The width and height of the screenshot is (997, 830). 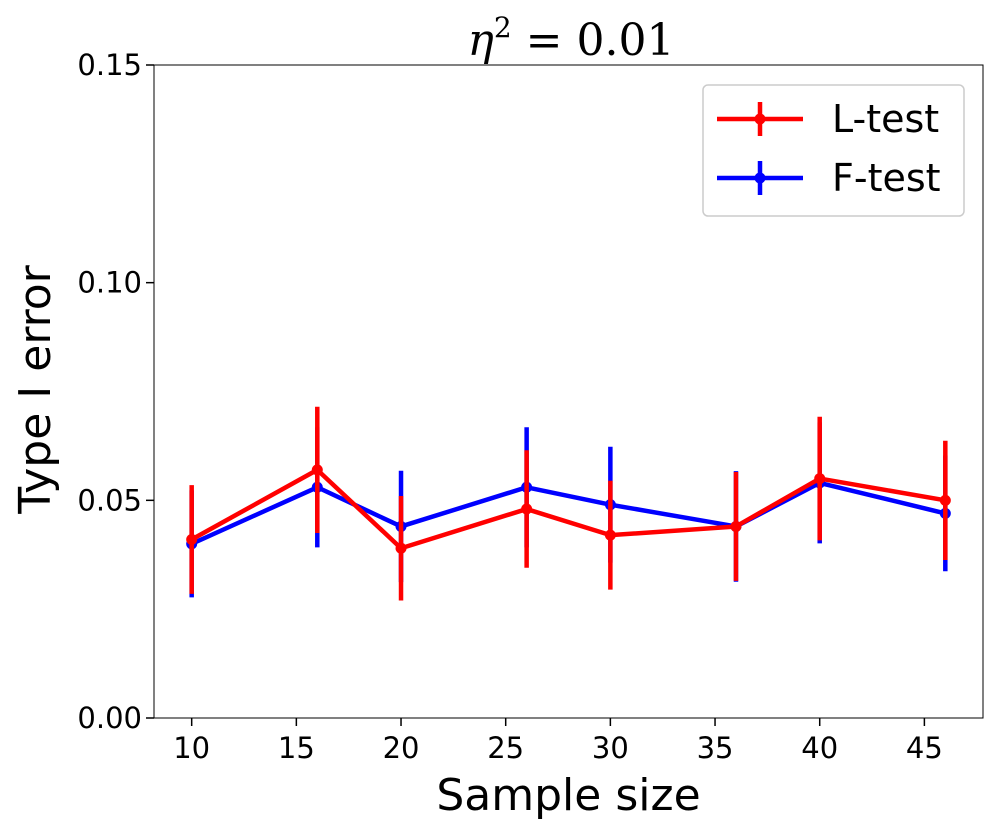 What do you see at coordinates (568, 795) in the screenshot?
I see `x-axis-label: Sample size` at bounding box center [568, 795].